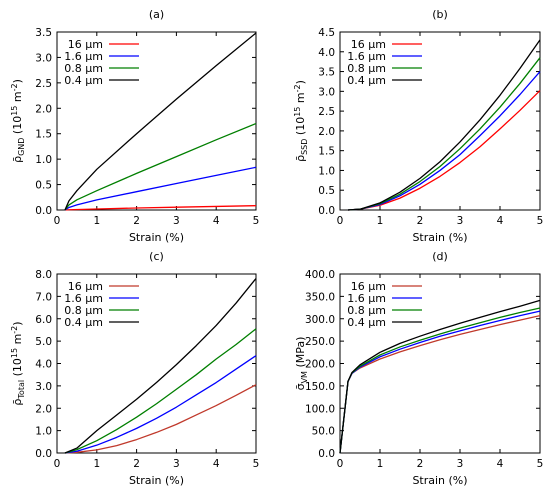  I want to click on y-tick-label: 400.0, so click(320, 275).